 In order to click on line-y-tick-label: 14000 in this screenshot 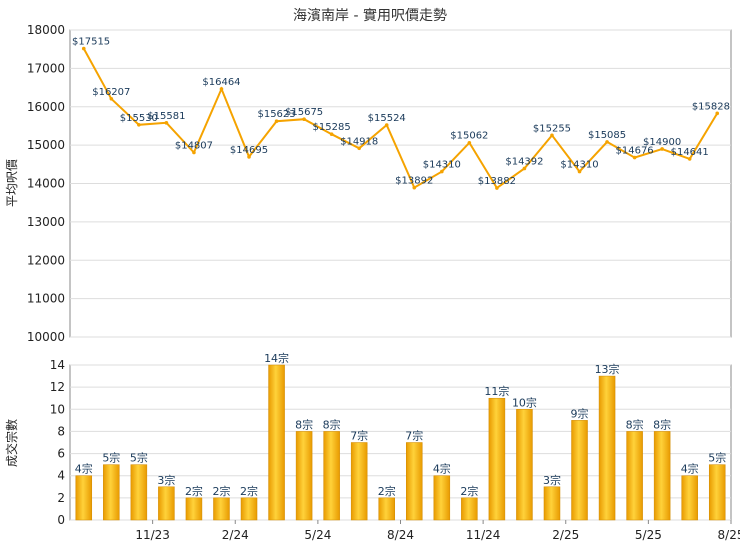, I will do `click(46, 184)`.